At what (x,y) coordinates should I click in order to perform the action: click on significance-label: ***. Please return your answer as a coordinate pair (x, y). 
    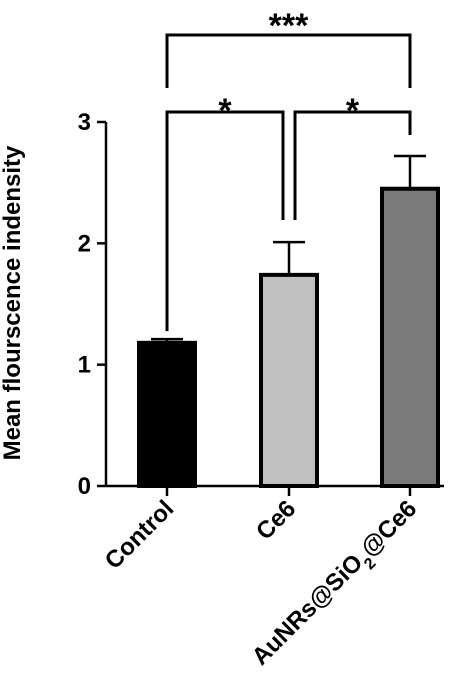
    Looking at the image, I should click on (289, 26).